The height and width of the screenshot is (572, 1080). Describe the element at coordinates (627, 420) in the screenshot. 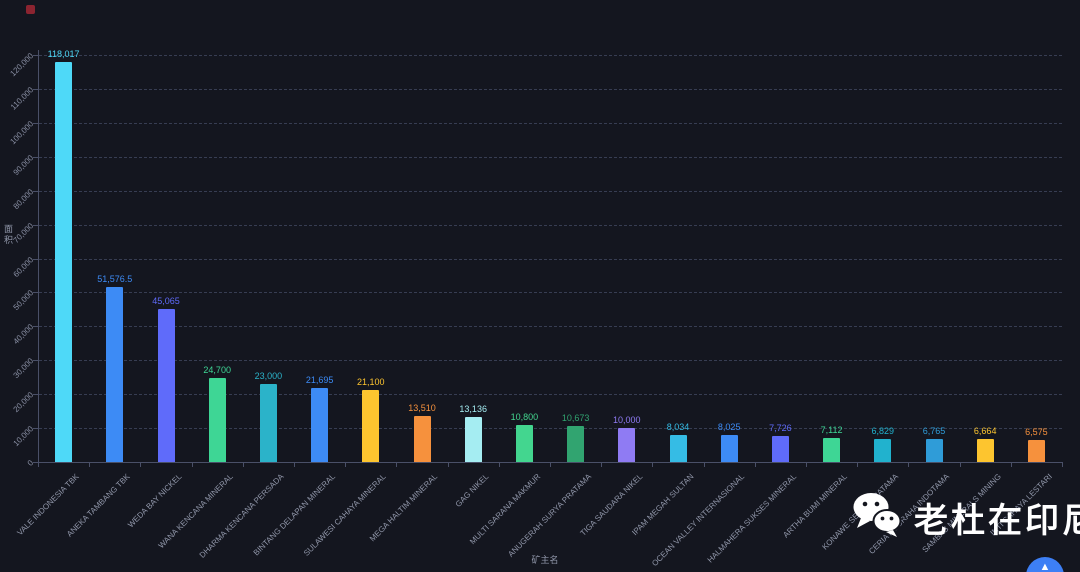

I see `bar-value-label: 10,000` at that location.